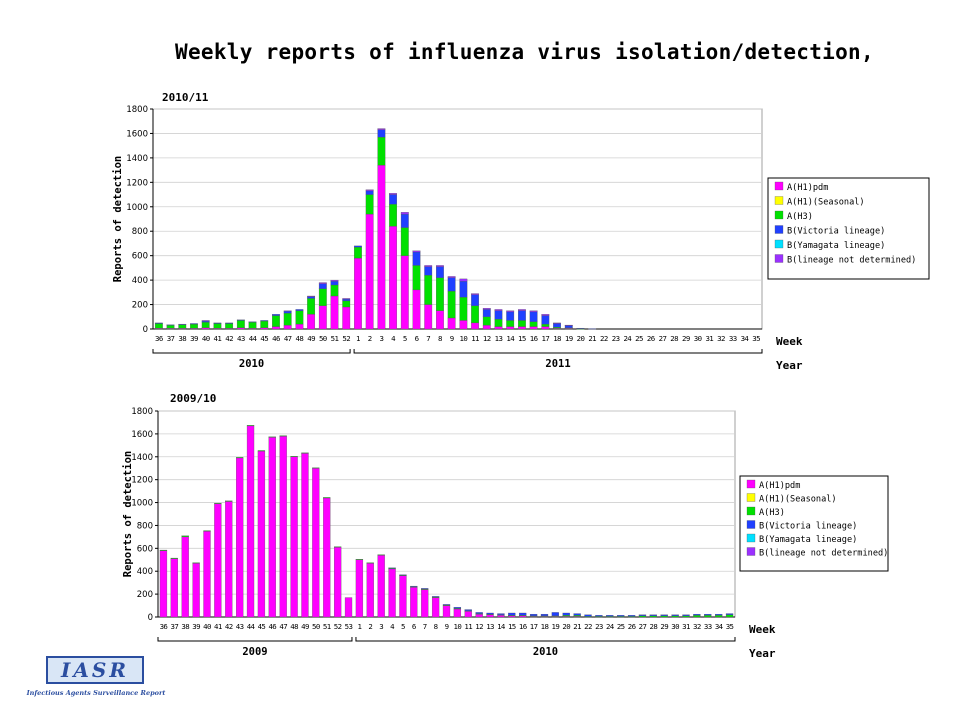 The image size is (960, 720). Describe the element at coordinates (414, 626) in the screenshot. I see `x-tick-label: 6` at that location.